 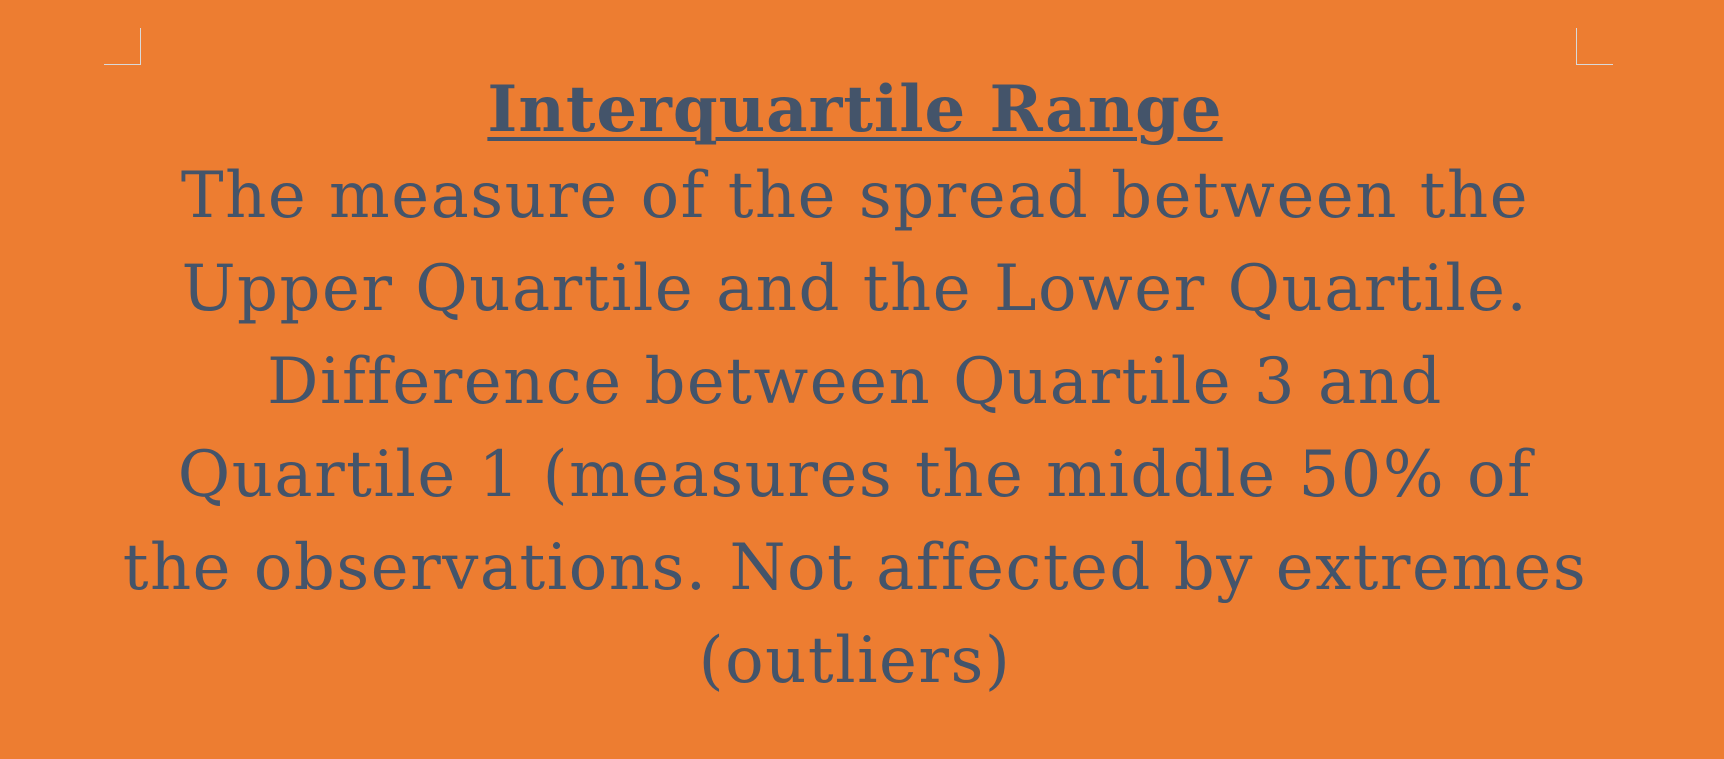 I want to click on slide-title: Interquartile Range, so click(x=855, y=109).